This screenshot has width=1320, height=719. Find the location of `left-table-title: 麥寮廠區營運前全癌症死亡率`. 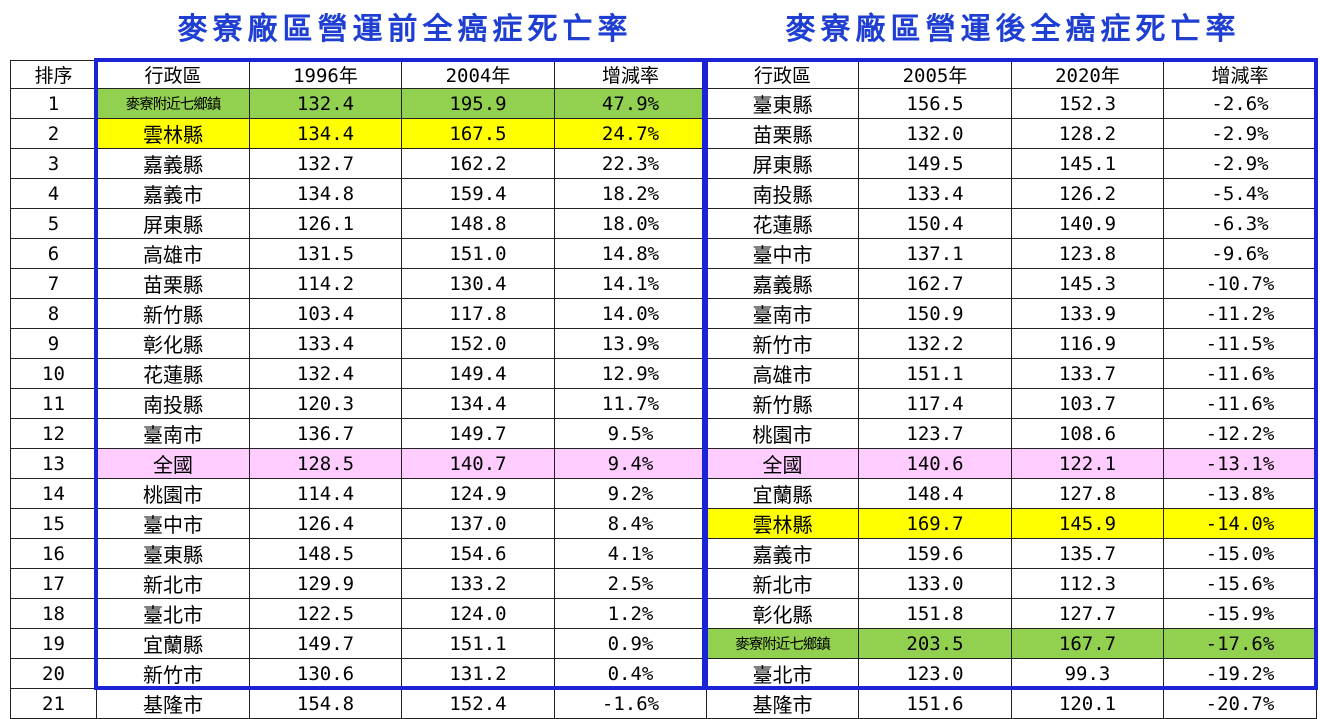

left-table-title: 麥寮廠區營運前全癌症死亡率 is located at coordinates (405, 29).